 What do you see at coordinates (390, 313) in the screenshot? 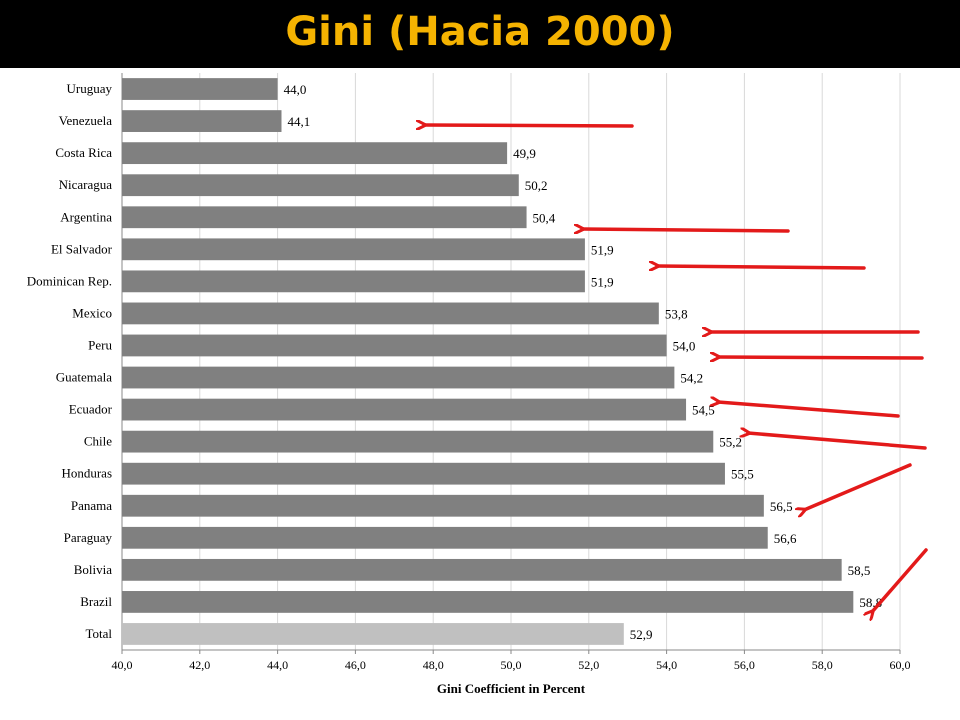
I see `bar-mexico` at bounding box center [390, 313].